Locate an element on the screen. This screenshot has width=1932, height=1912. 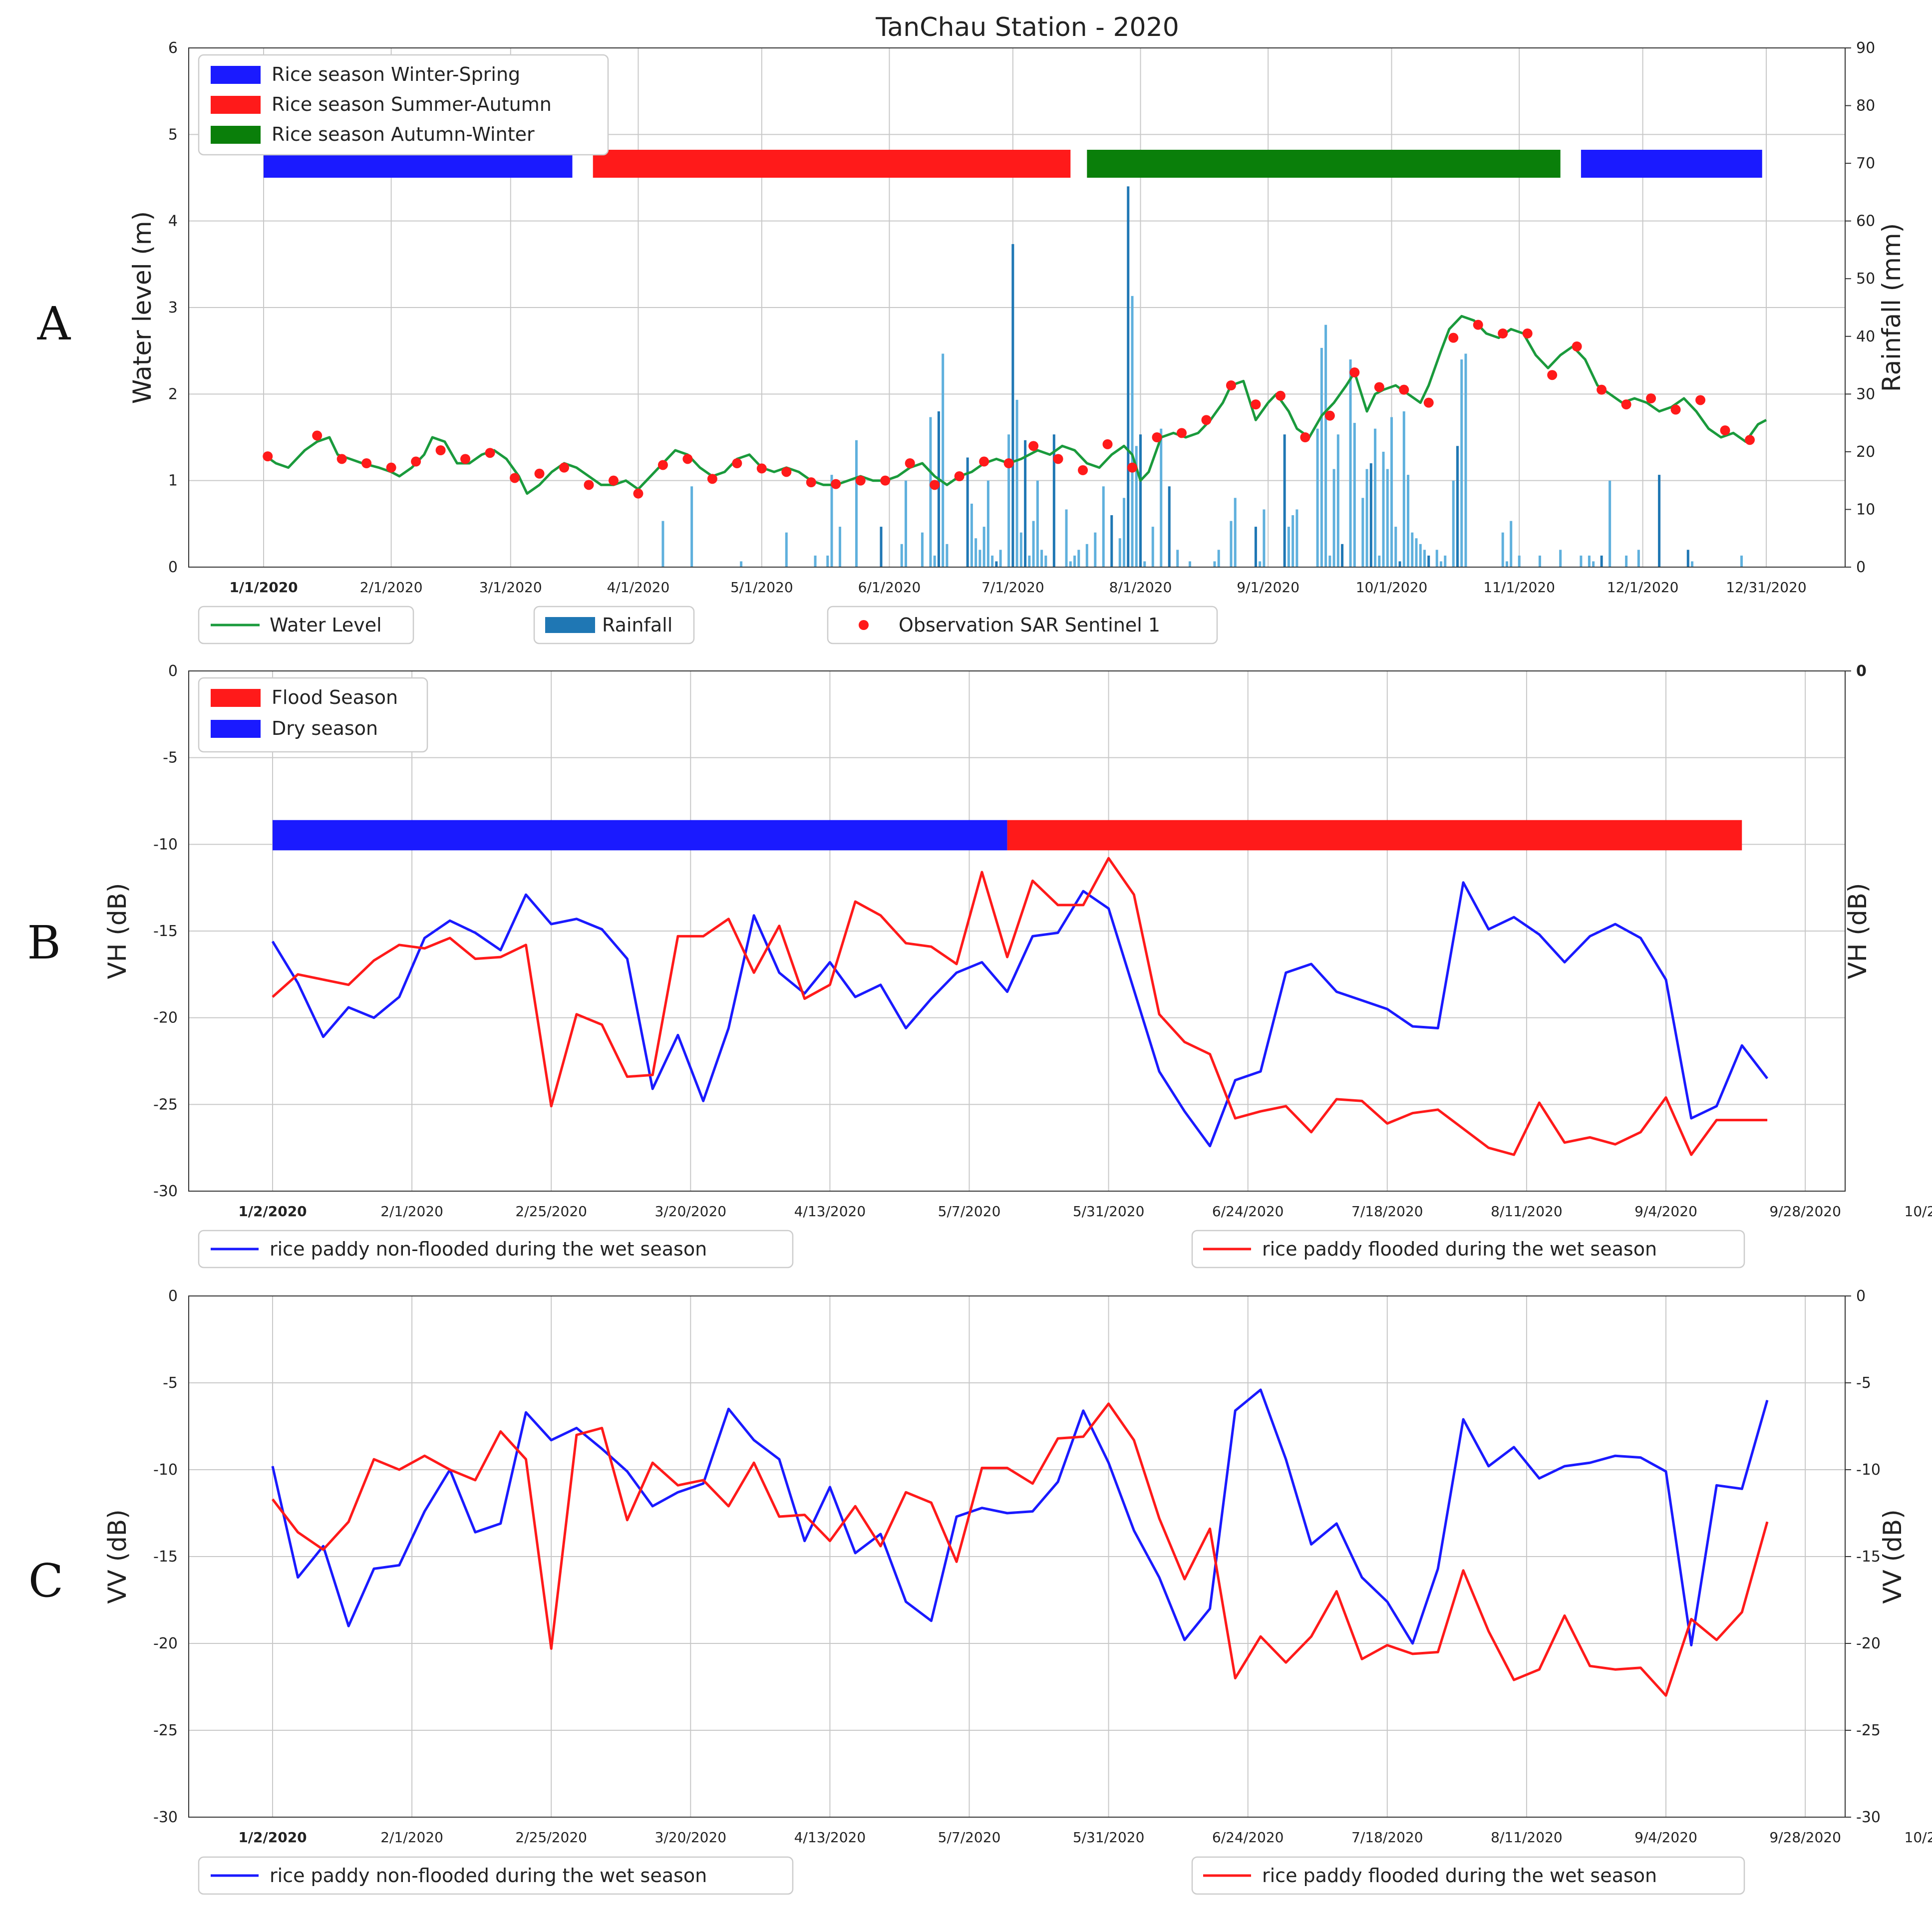
water-level-line is located at coordinates (1015, 405).